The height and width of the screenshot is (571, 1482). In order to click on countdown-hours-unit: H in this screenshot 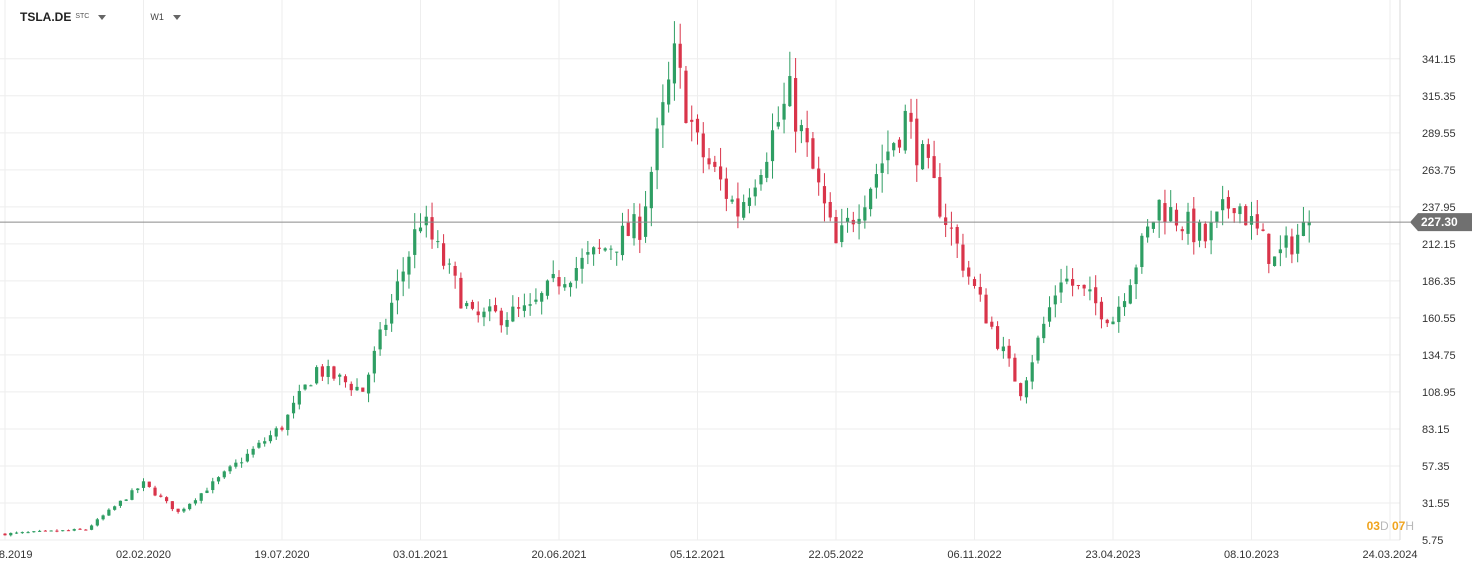, I will do `click(1409, 526)`.